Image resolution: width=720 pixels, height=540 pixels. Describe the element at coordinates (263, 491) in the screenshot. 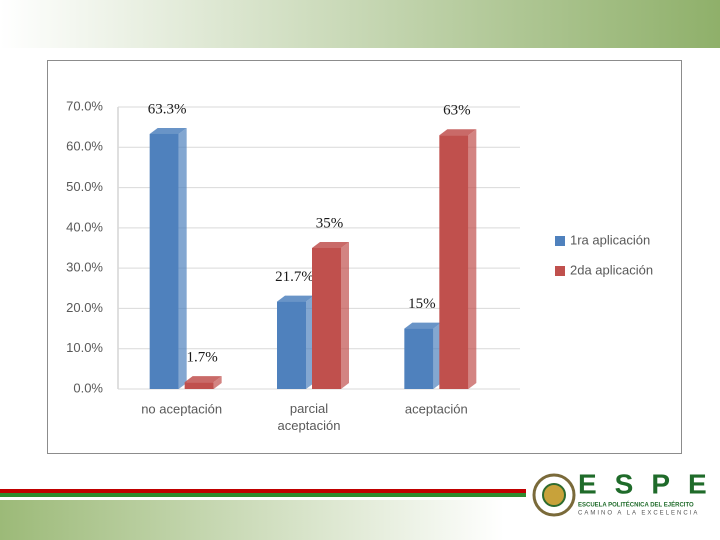

I see `footer-stripe-red` at that location.